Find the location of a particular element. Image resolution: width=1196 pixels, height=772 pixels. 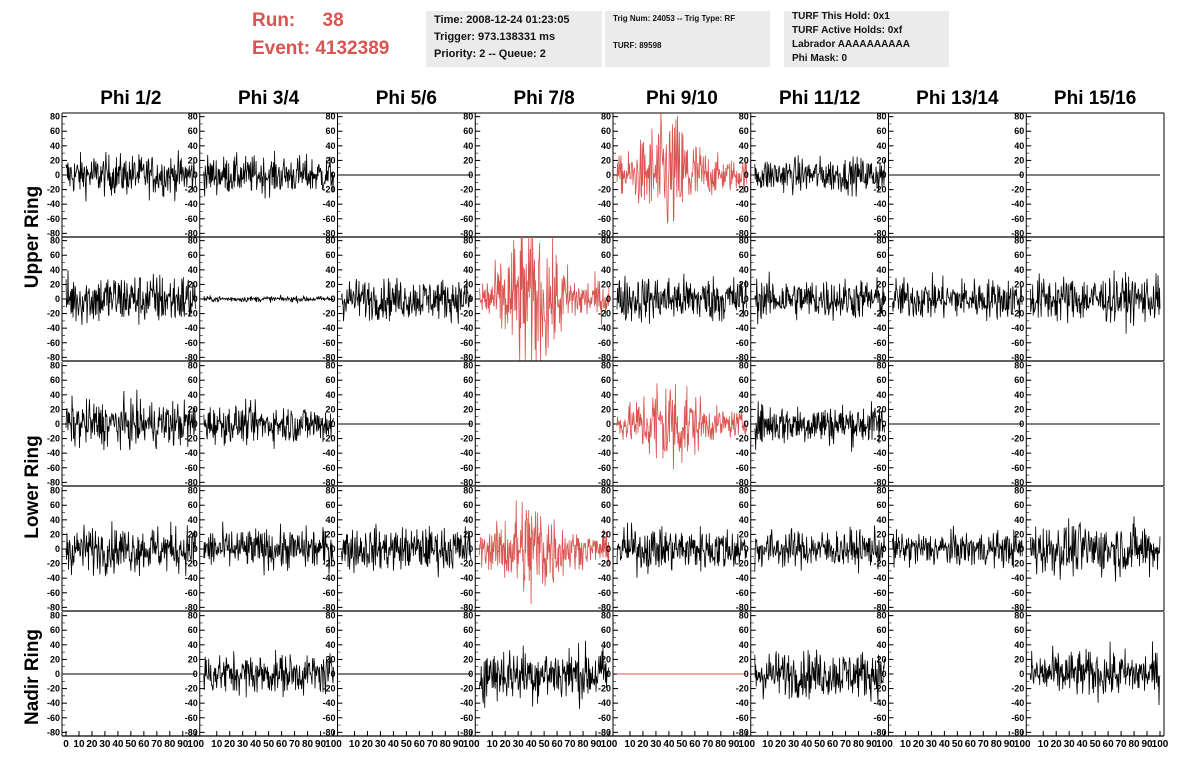

panel-r5-c5: 80 60 40 20 0 -20 -40 -60 -80 is located at coordinates (672, 674).